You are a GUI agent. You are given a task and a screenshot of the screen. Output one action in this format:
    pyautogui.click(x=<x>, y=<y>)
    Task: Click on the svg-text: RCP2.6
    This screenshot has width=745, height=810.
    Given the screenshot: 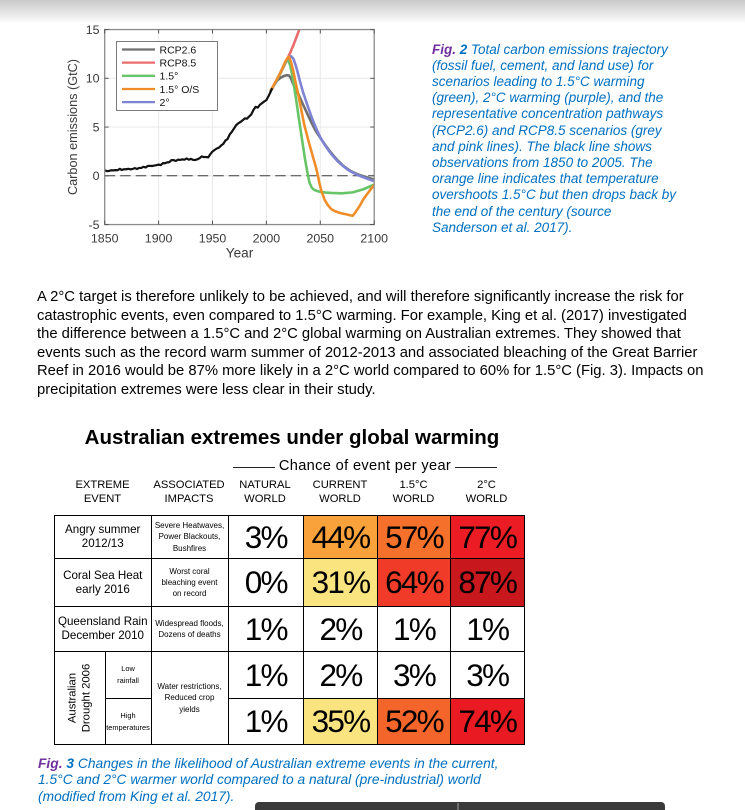 What is the action you would take?
    pyautogui.click(x=178, y=50)
    